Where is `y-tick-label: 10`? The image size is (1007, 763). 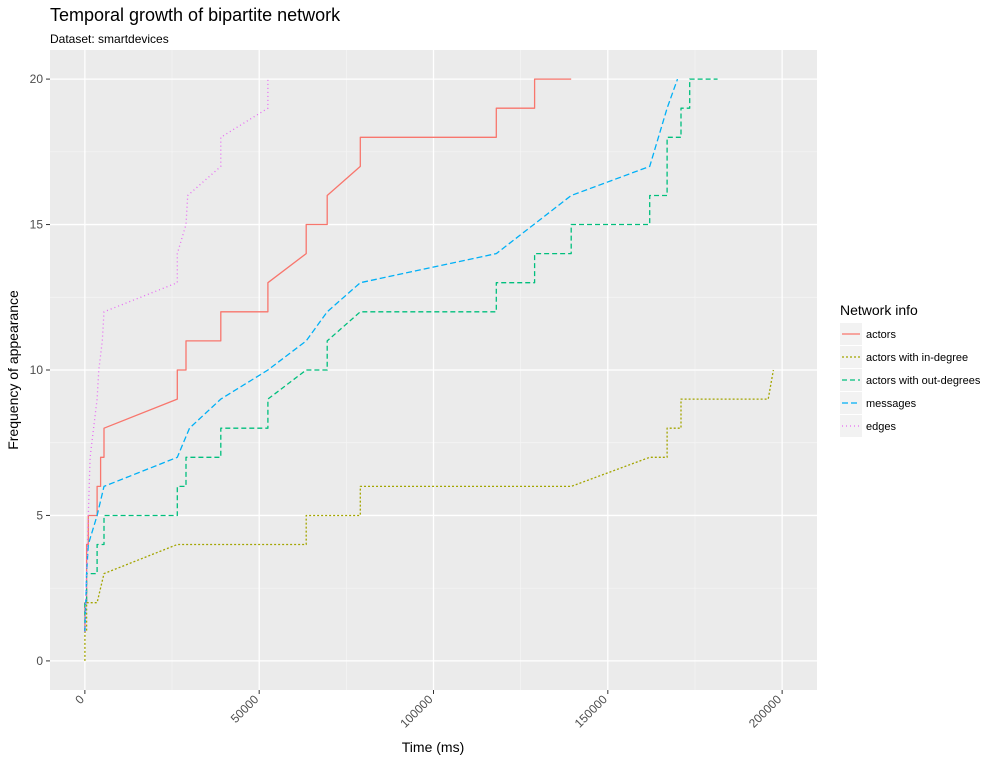
y-tick-label: 10 is located at coordinates (37, 370).